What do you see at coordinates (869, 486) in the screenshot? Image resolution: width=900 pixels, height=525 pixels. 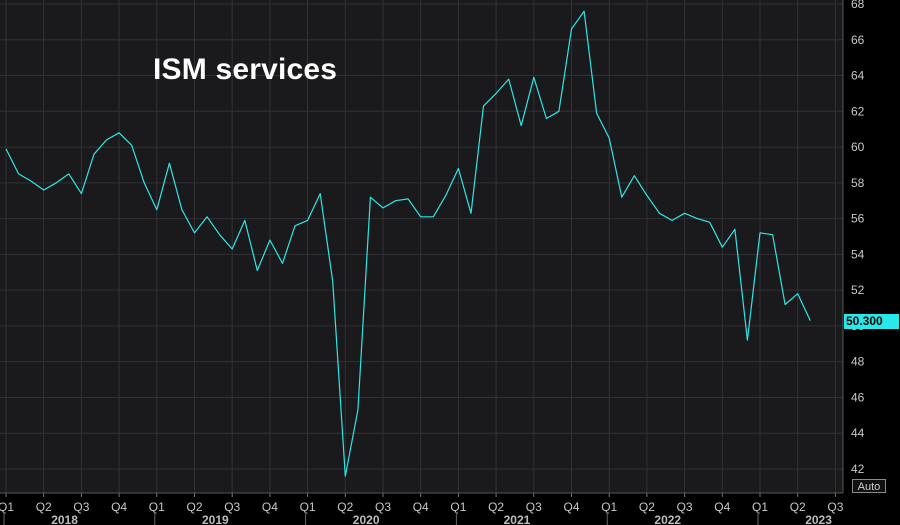 I see `auto-scale-button: Auto` at bounding box center [869, 486].